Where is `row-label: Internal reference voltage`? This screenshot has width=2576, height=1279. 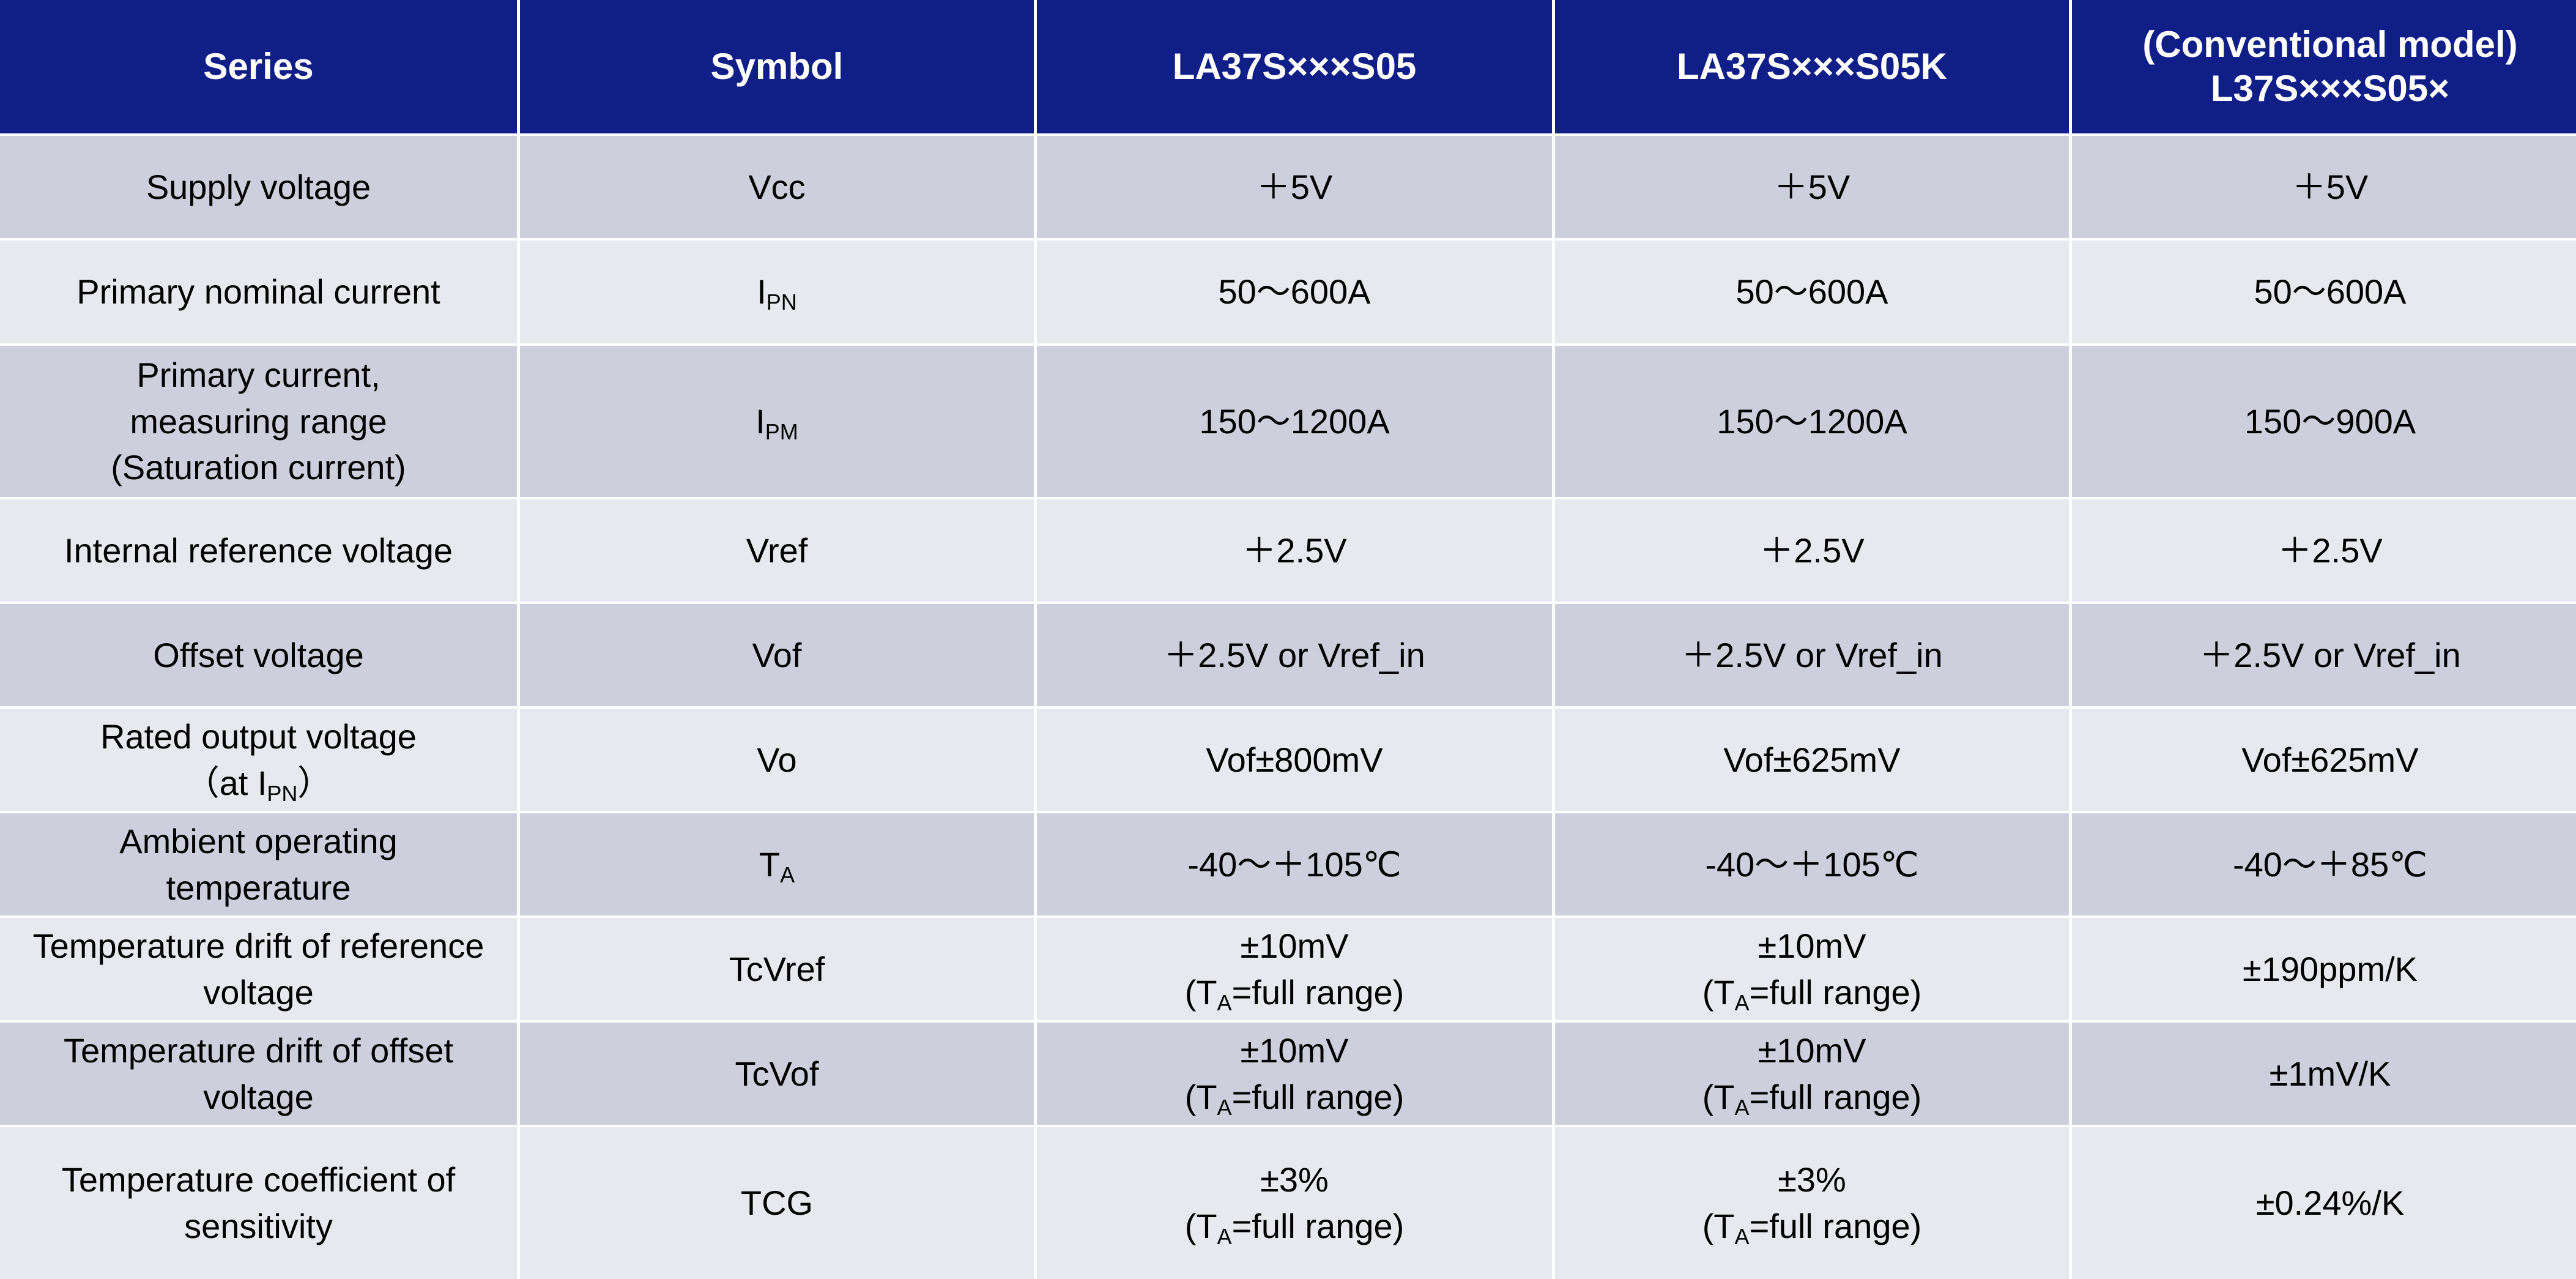
row-label: Internal reference voltage is located at coordinates (258, 550).